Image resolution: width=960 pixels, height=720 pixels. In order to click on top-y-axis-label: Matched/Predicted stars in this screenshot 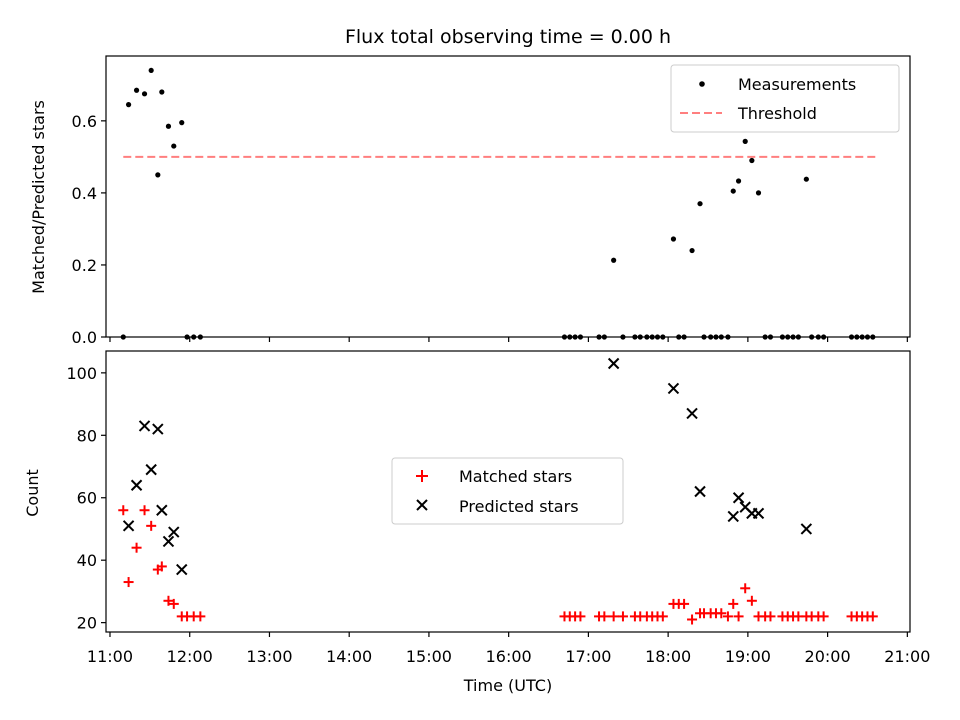, I will do `click(38, 197)`.